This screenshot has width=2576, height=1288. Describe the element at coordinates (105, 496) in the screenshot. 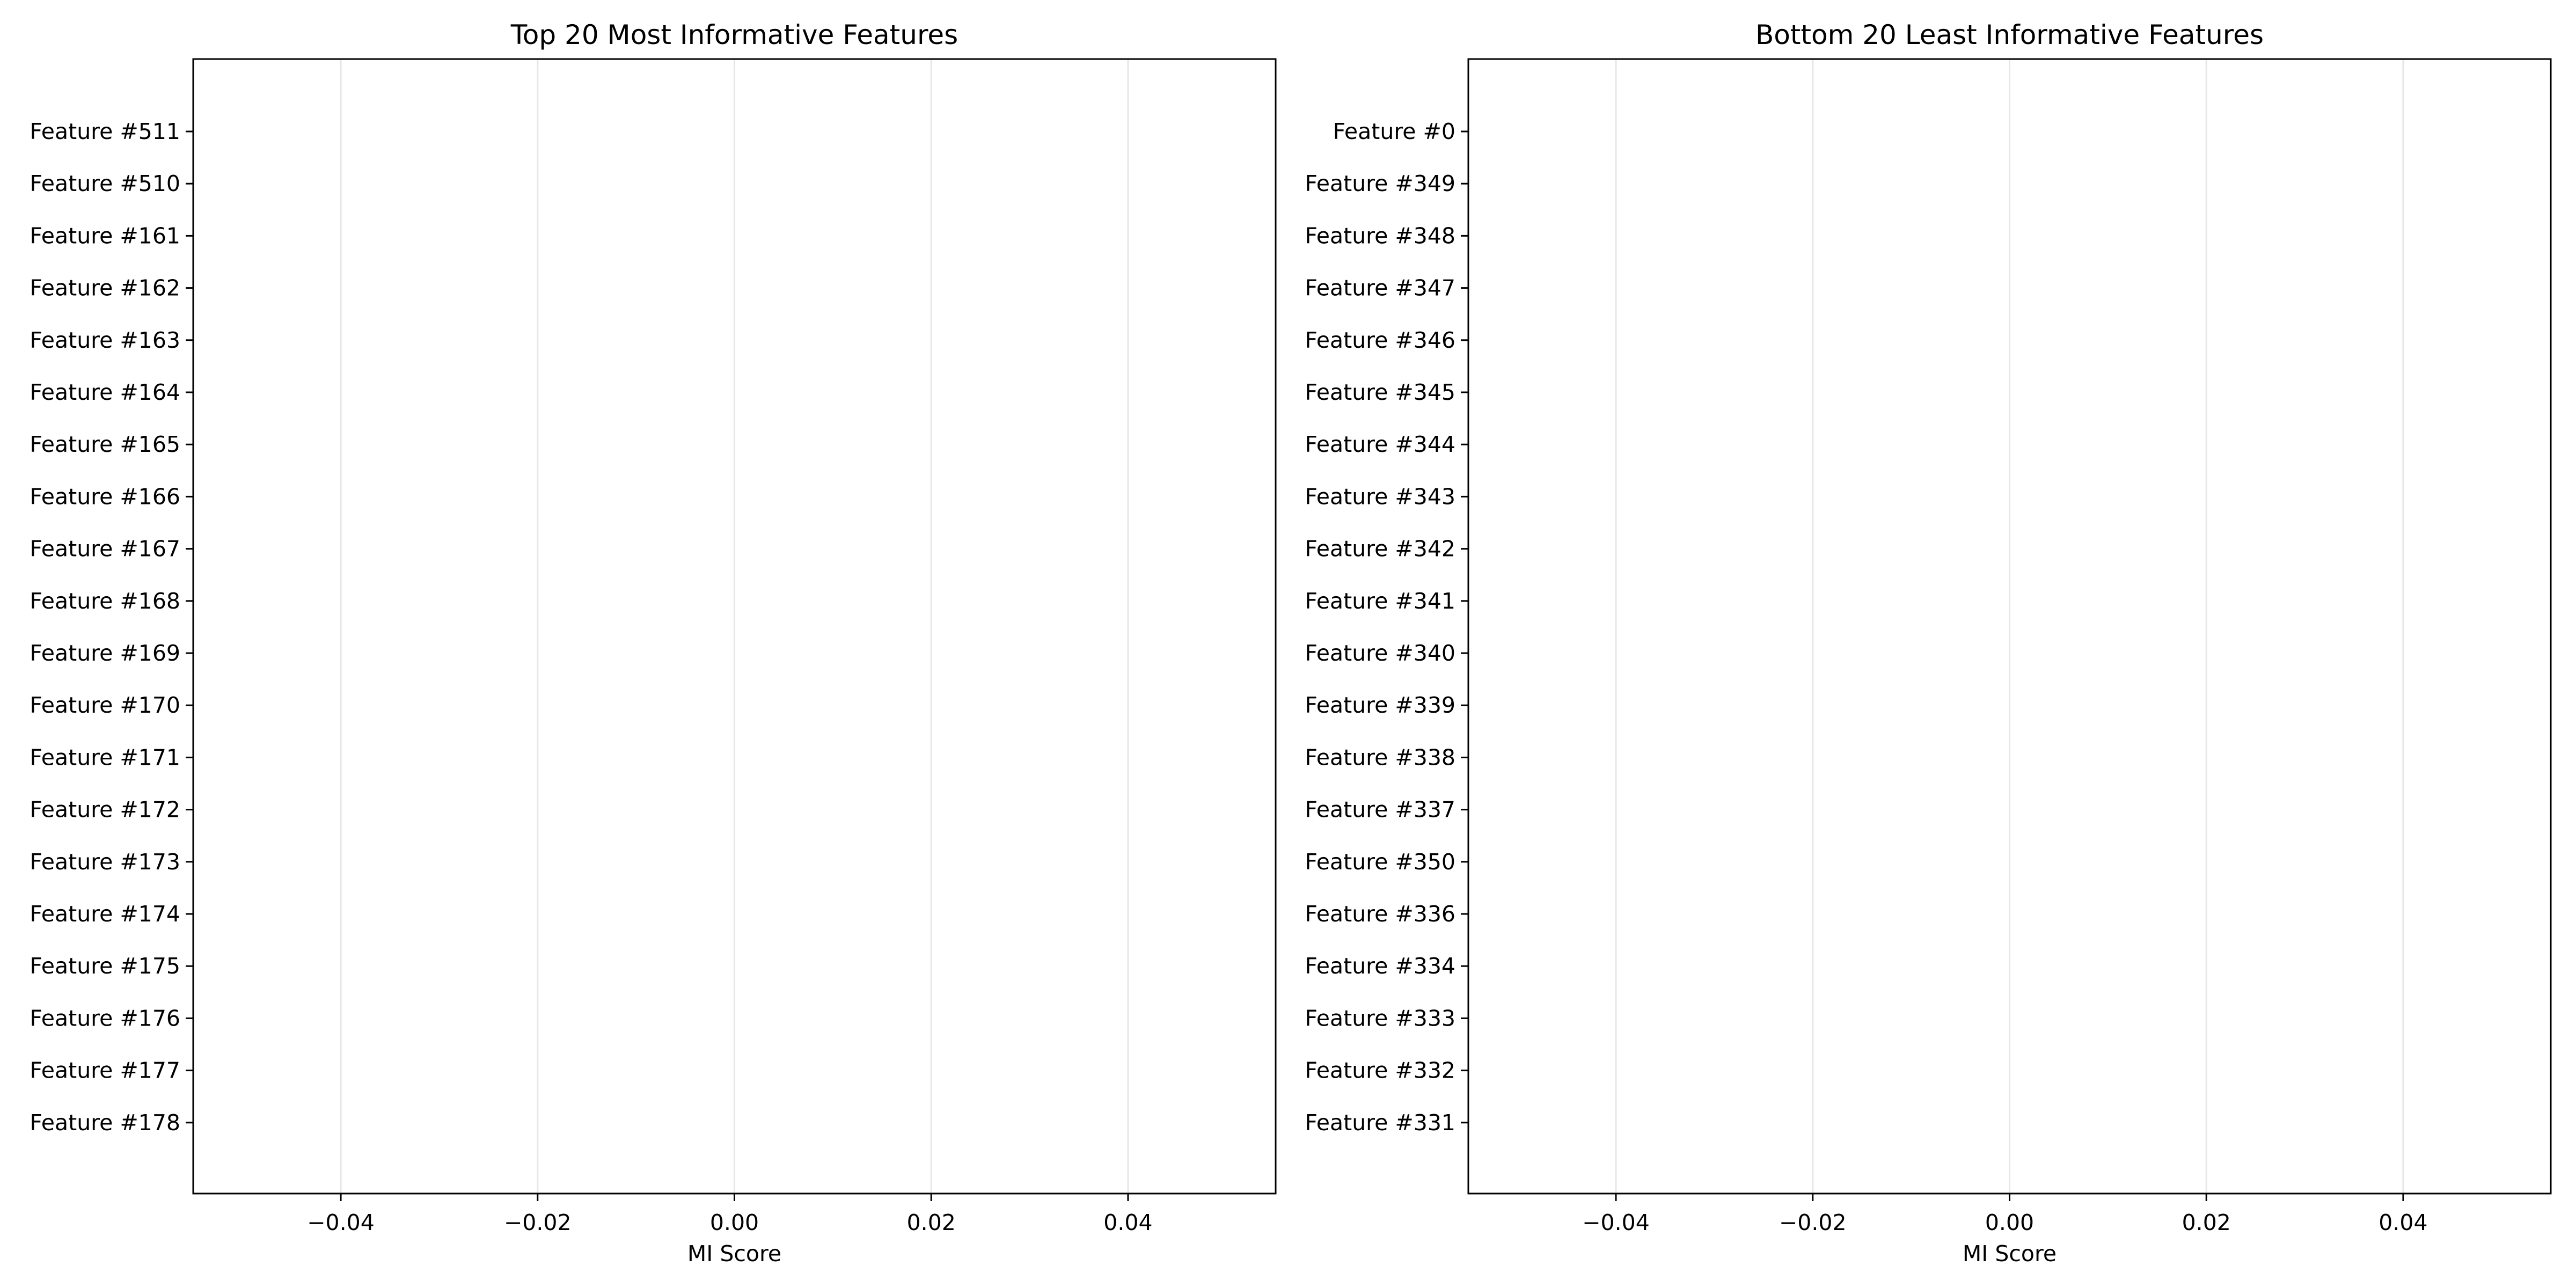

I see `y-tick-label: Feature #166` at that location.